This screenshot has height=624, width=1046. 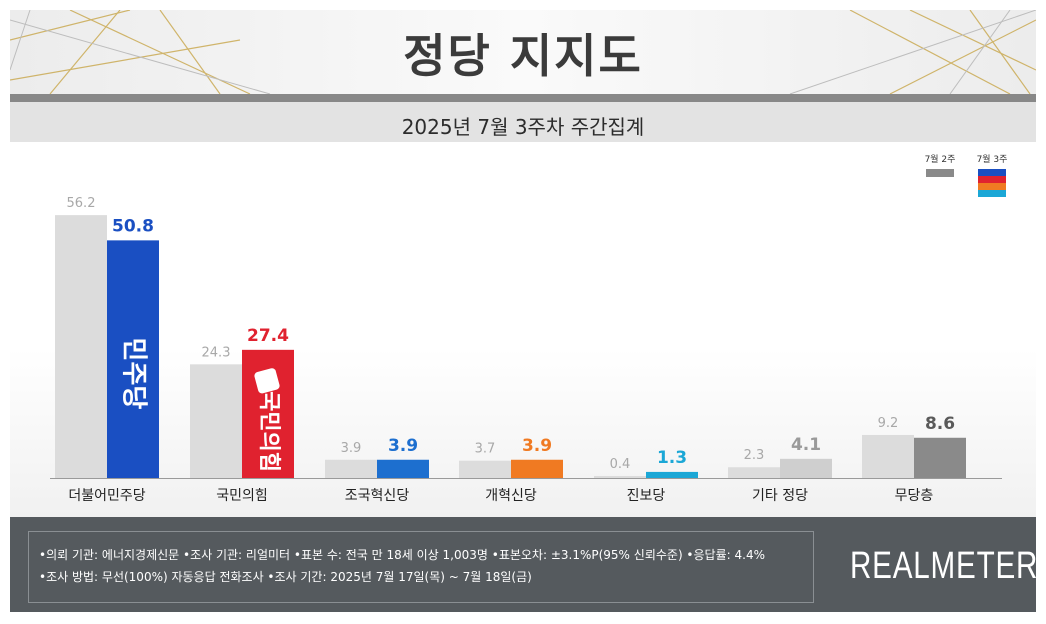 I want to click on category-label: 개혁신당, so click(x=511, y=496).